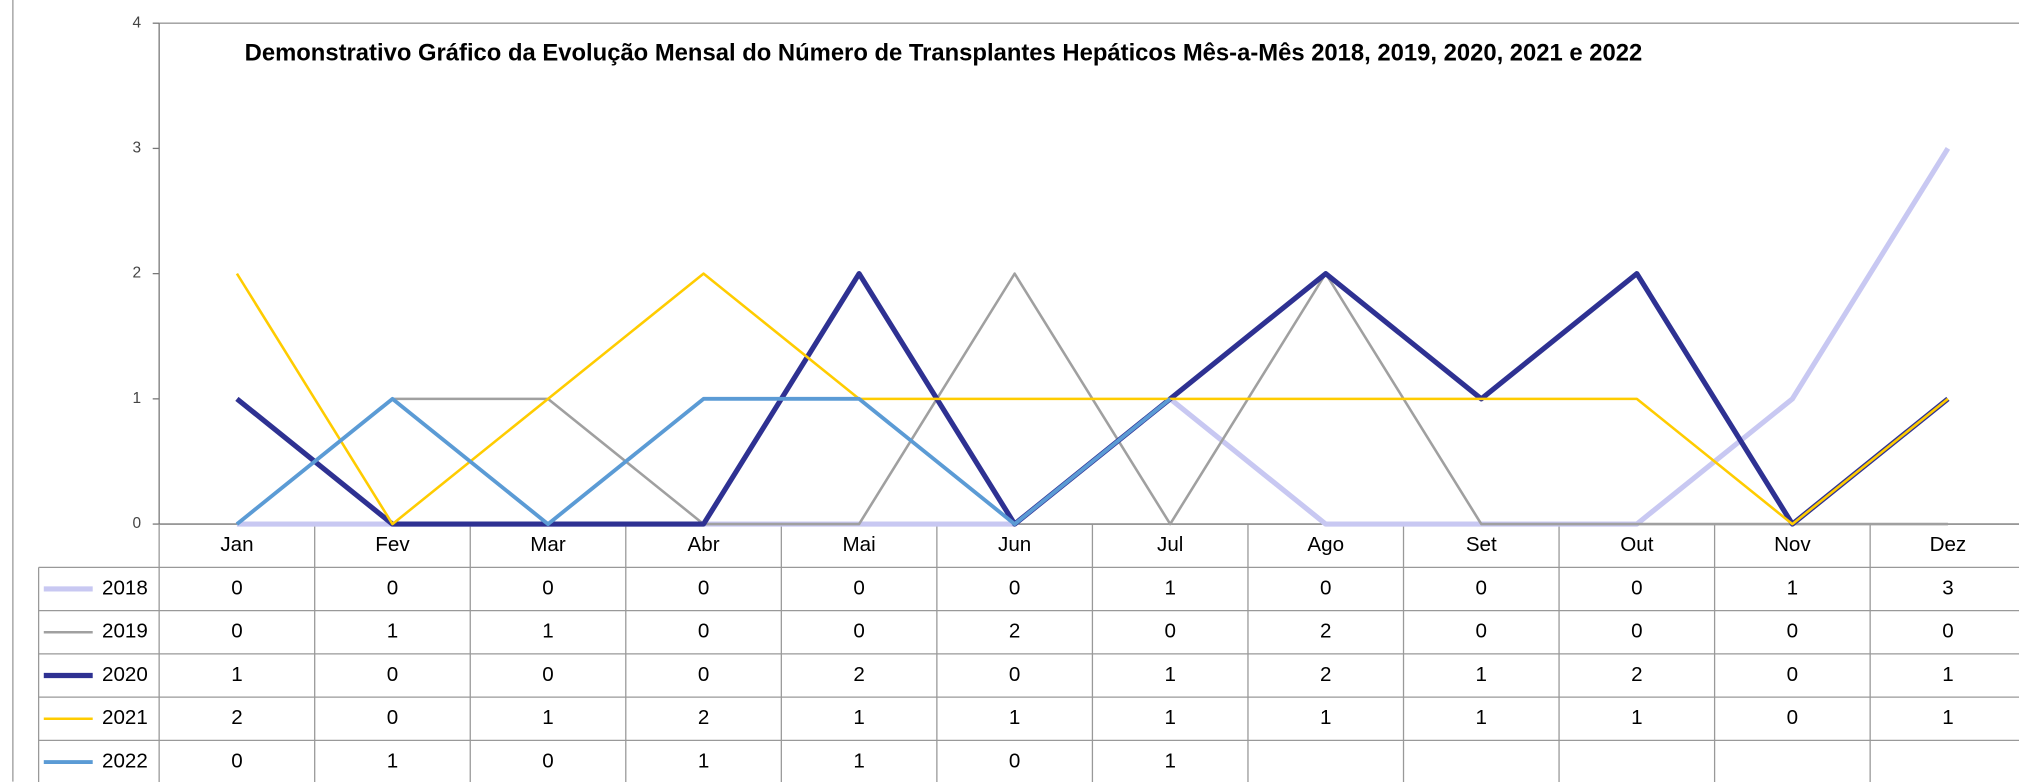 This screenshot has height=782, width=2019. I want to click on x-tick-label: Jan, so click(236, 544).